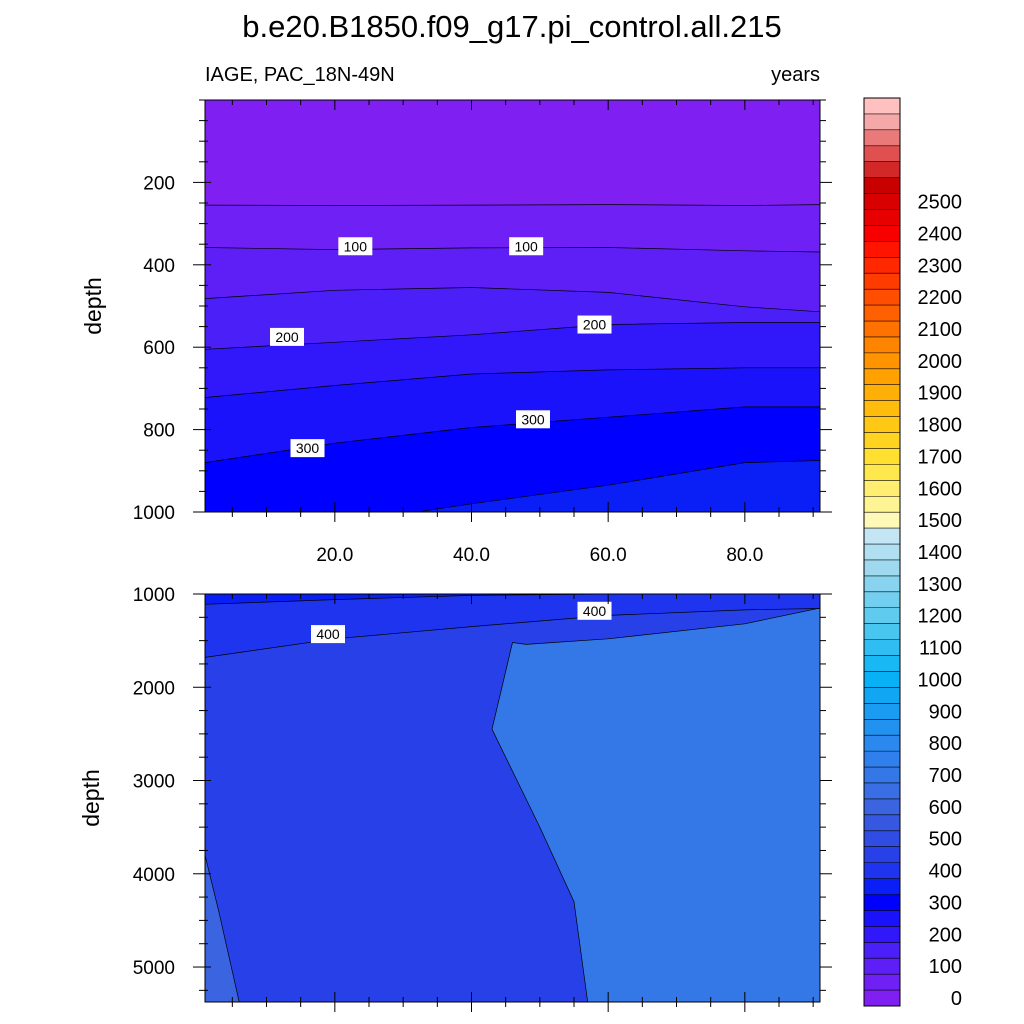  What do you see at coordinates (940, 203) in the screenshot?
I see `colorbar-label: 2500` at bounding box center [940, 203].